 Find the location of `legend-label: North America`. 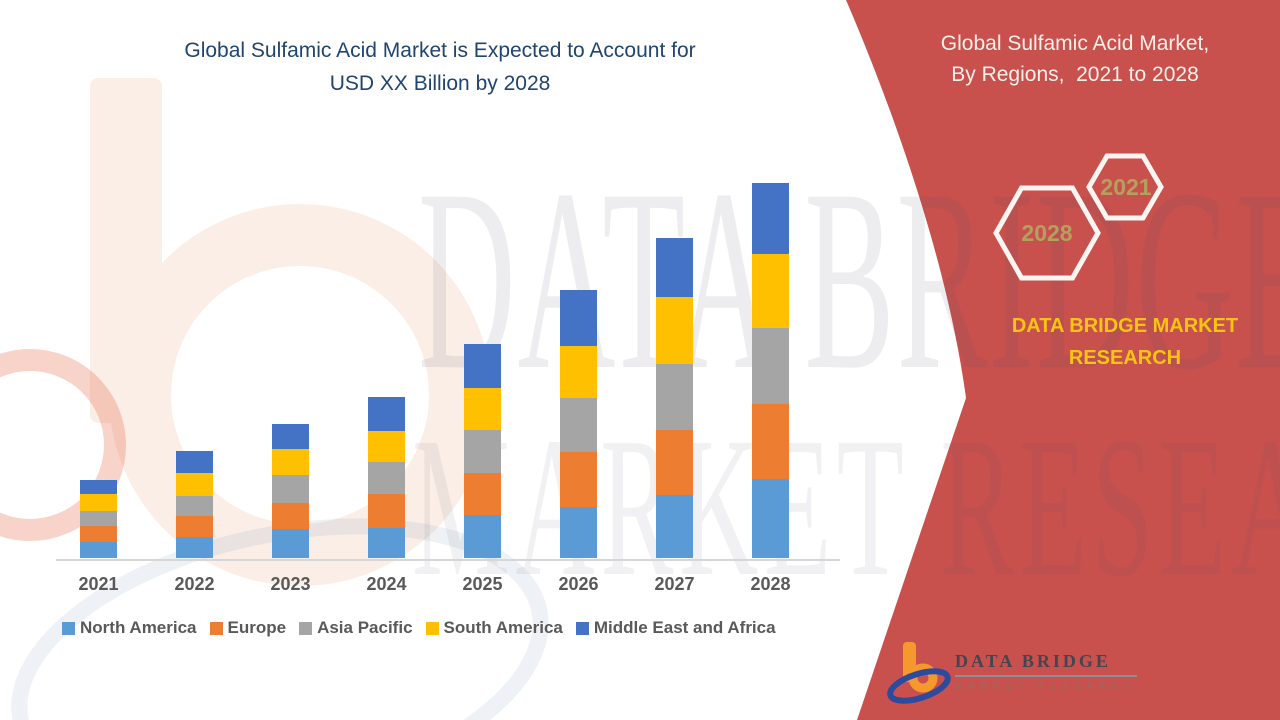

legend-label: North America is located at coordinates (138, 627).